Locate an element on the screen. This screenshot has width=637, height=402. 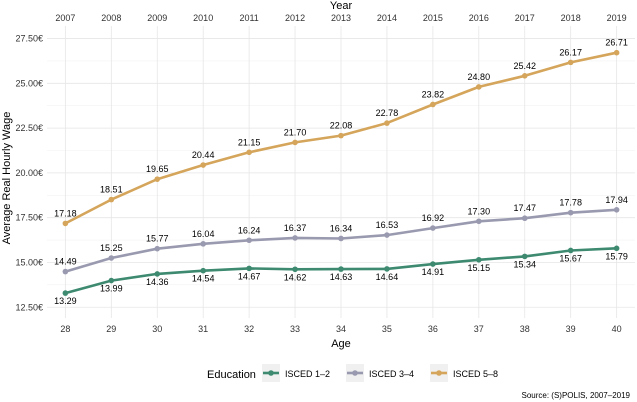
y-tick-label: 20.00€ is located at coordinates (29, 173).